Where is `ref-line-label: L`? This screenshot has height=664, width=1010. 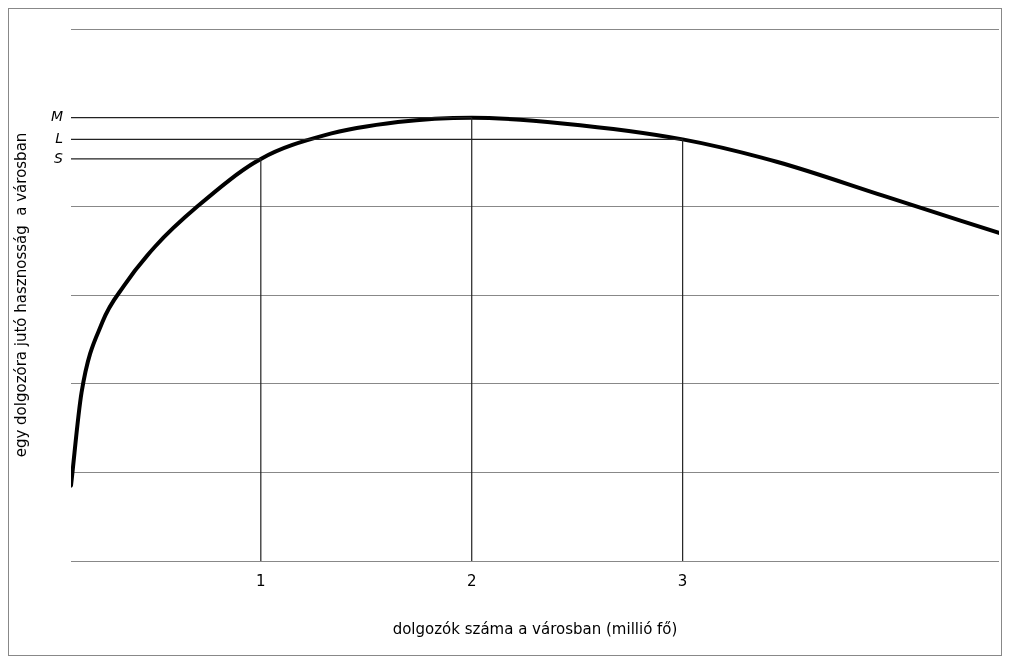 ref-line-label: L is located at coordinates (59, 138).